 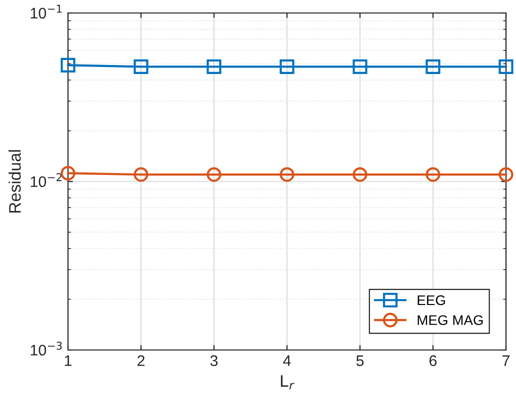 I want to click on y-tick-label: 10$^{−2}$, so click(x=46, y=180).